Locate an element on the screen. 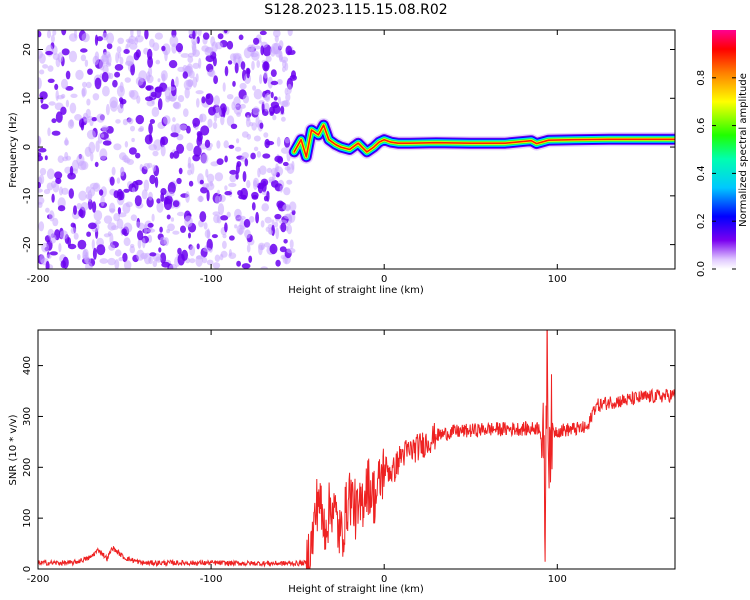 This screenshot has height=600, width=750. colorbar-tick-label: 0.4 is located at coordinates (701, 173).